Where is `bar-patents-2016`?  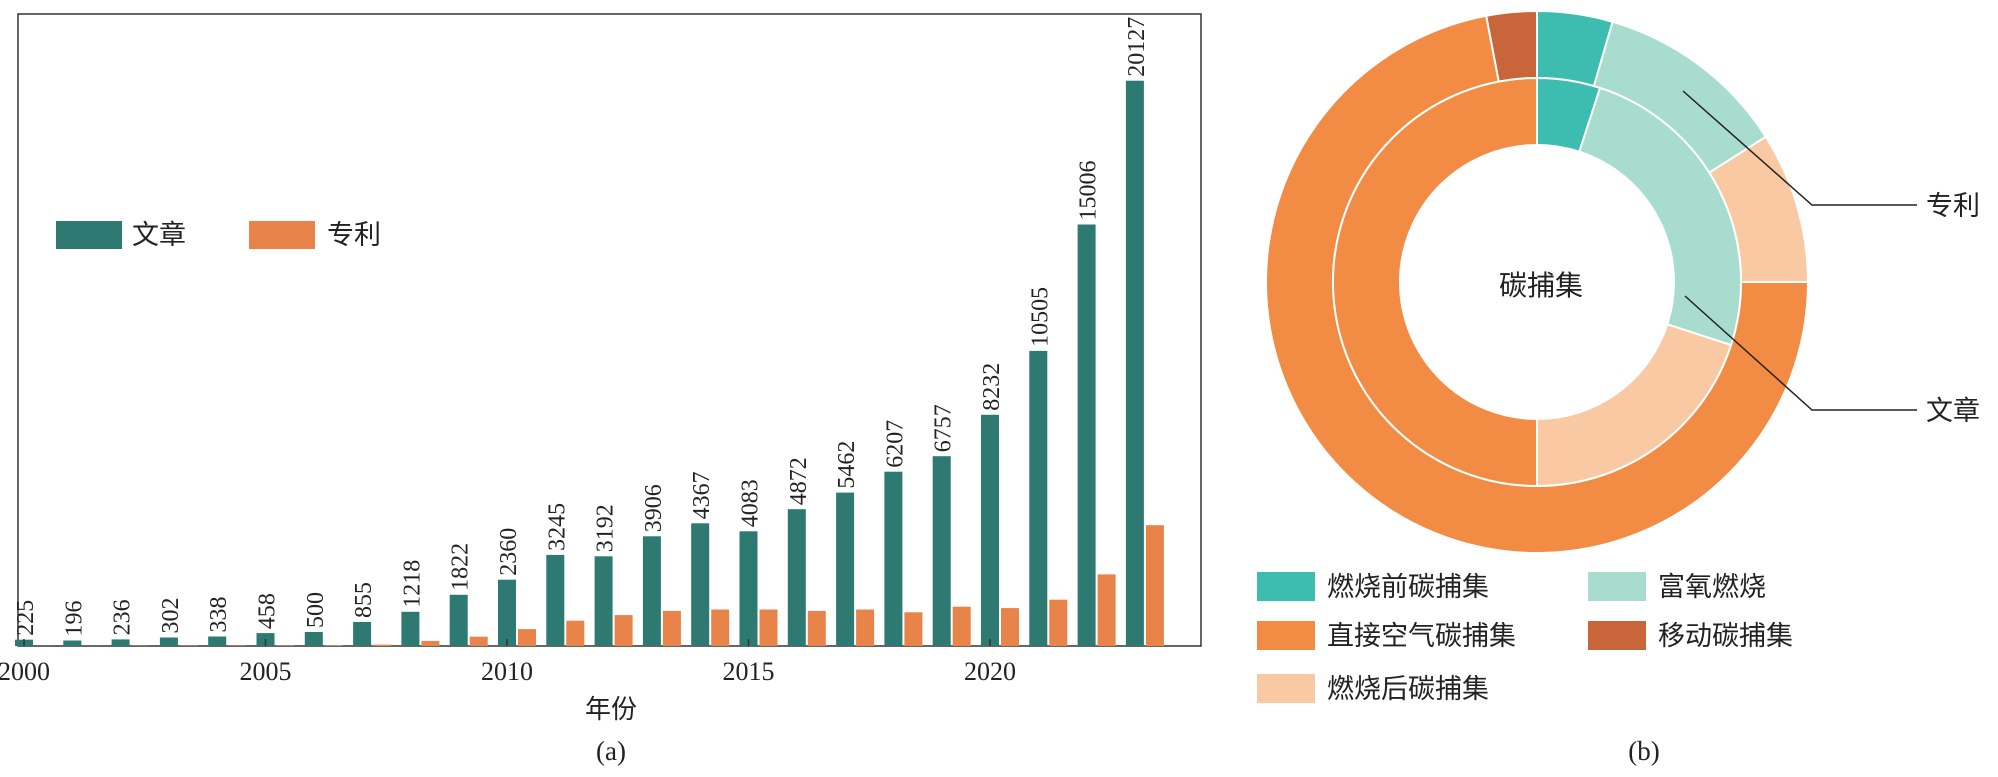
bar-patents-2016 is located at coordinates (816, 628).